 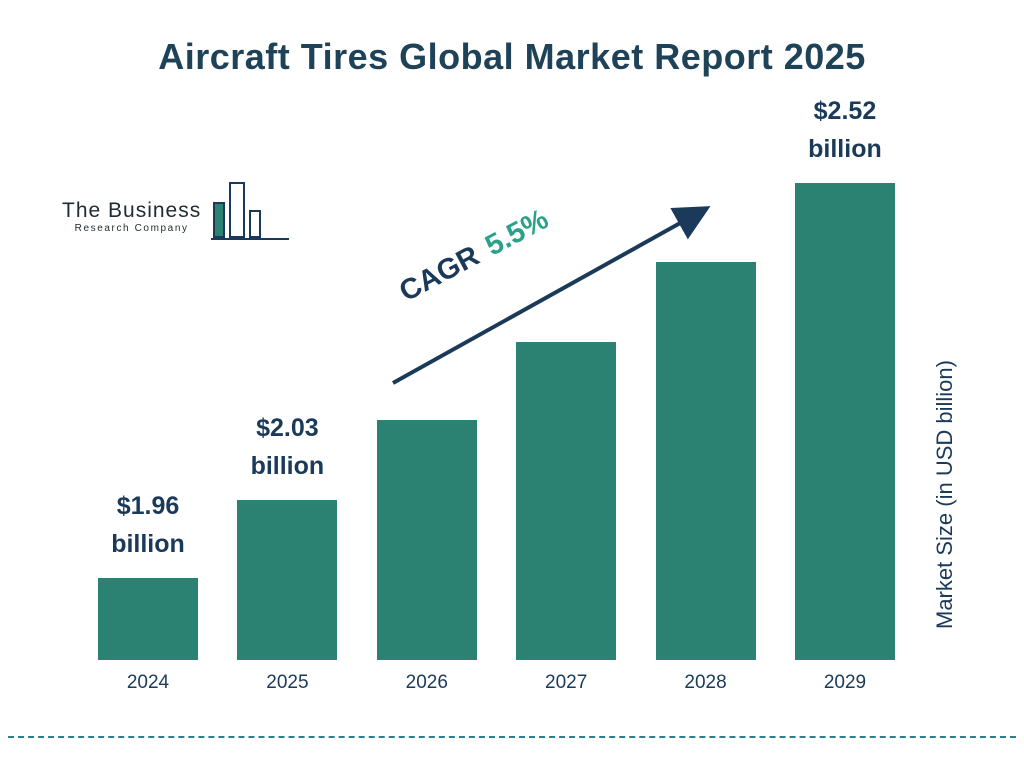 What do you see at coordinates (131, 228) in the screenshot?
I see `logo-subname: Research Company` at bounding box center [131, 228].